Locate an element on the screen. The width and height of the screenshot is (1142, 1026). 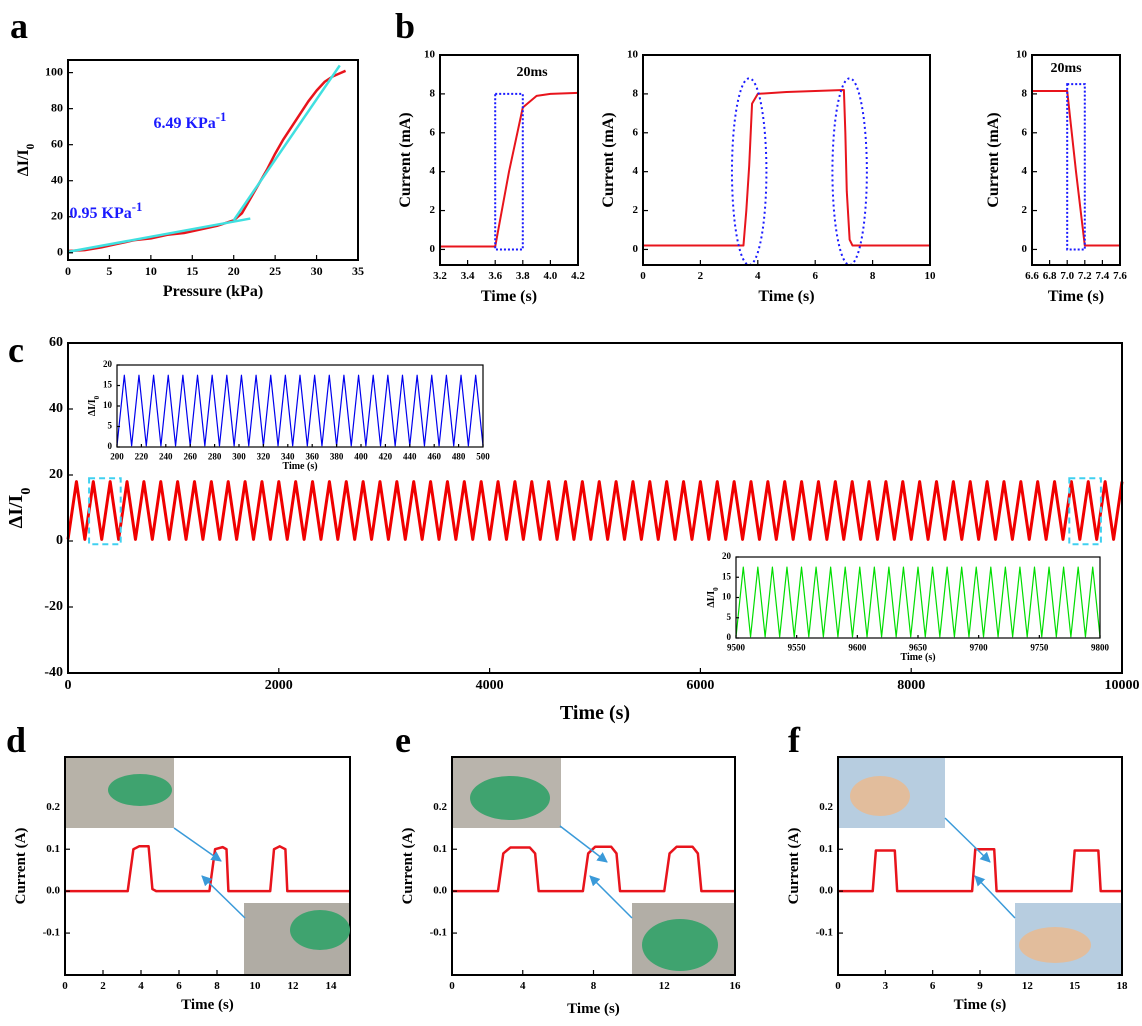
x-tick-label: 220 is located at coordinates (142, 457).